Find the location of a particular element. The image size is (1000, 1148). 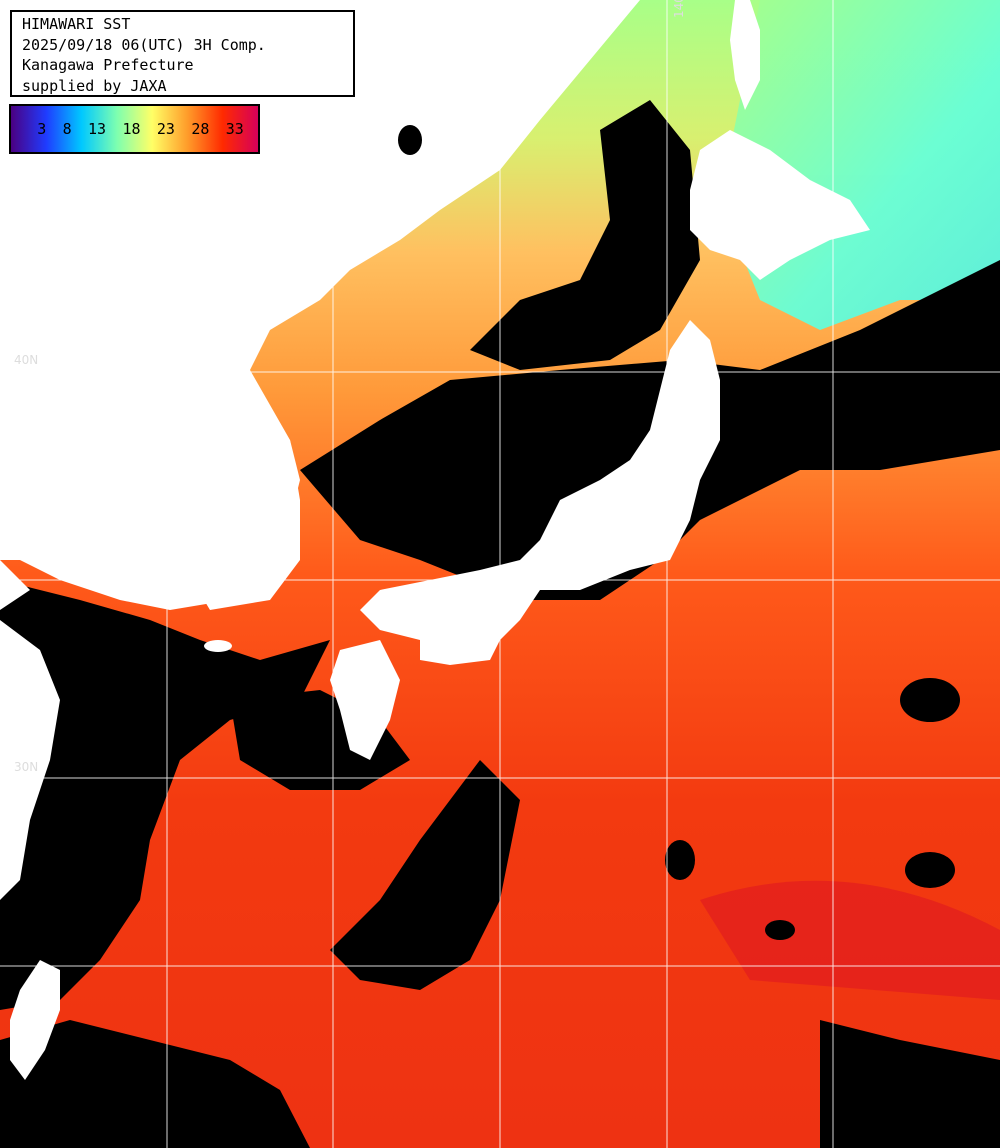

warm-water-patch is located at coordinates (850, 940).